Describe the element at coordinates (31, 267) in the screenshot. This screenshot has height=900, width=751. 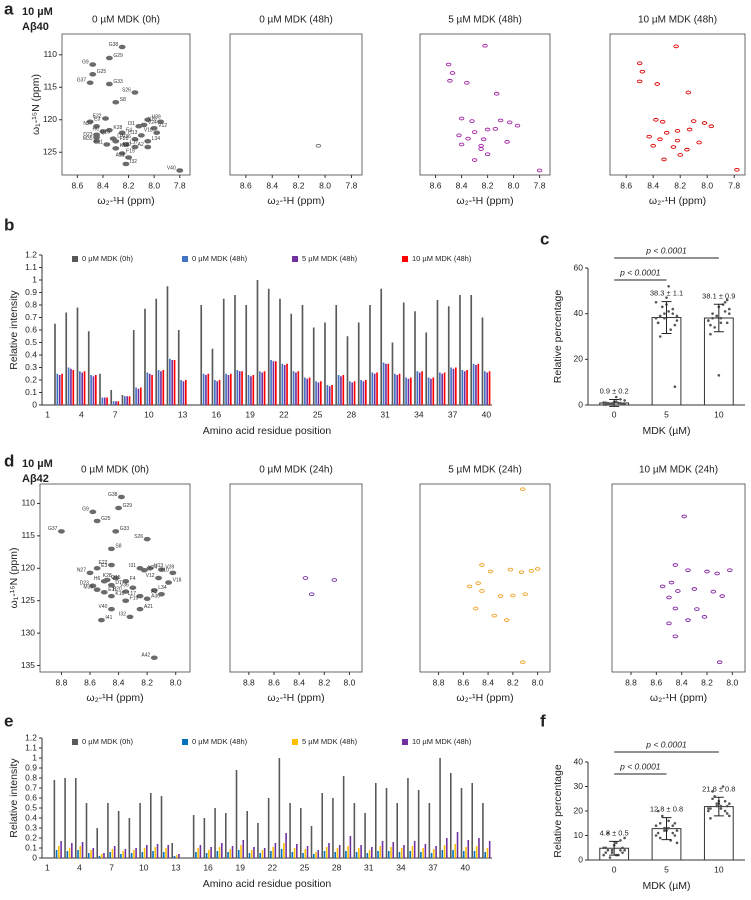
I see `y-tick-label: 1.1` at that location.